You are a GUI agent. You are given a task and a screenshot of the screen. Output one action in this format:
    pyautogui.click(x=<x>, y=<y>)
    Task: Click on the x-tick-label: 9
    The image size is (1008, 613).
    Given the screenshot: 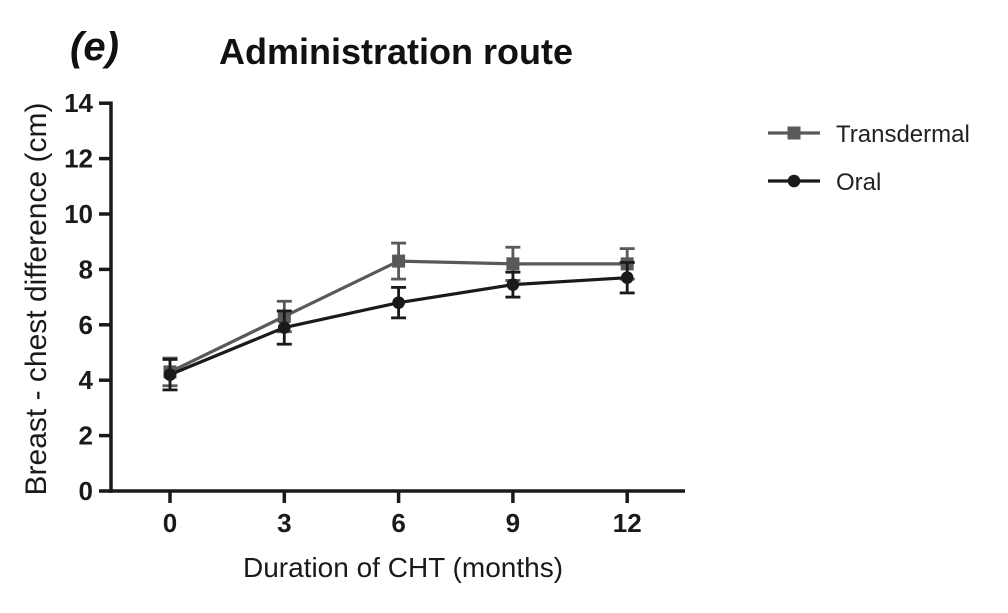 What is the action you would take?
    pyautogui.click(x=513, y=523)
    